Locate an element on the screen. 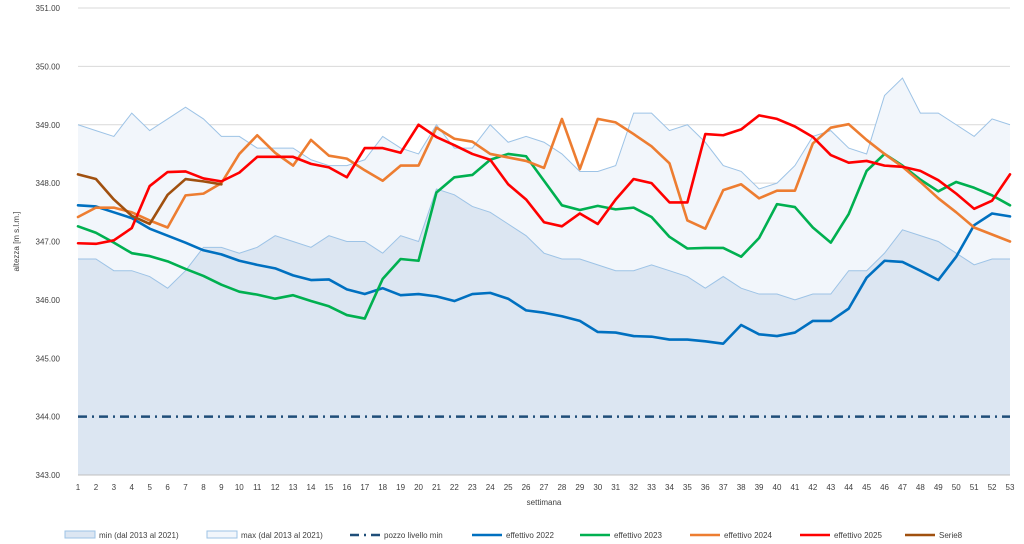 The width and height of the screenshot is (1024, 544). x-tick-label: 49 is located at coordinates (938, 487).